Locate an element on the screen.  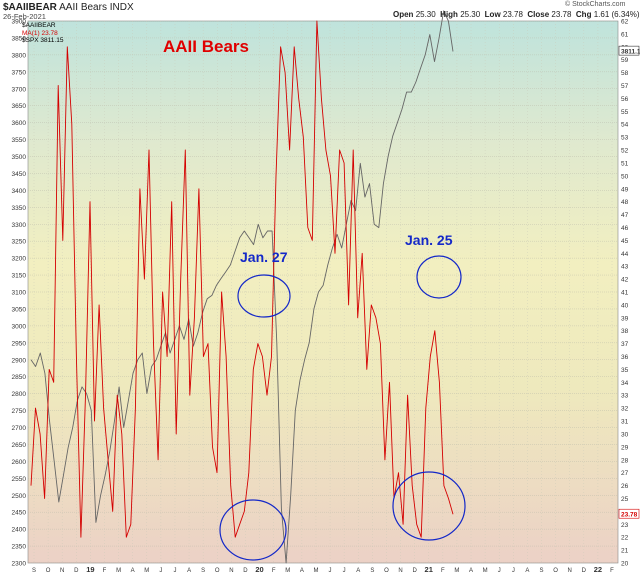
right-tick-label: 37 is located at coordinates (625, 344).